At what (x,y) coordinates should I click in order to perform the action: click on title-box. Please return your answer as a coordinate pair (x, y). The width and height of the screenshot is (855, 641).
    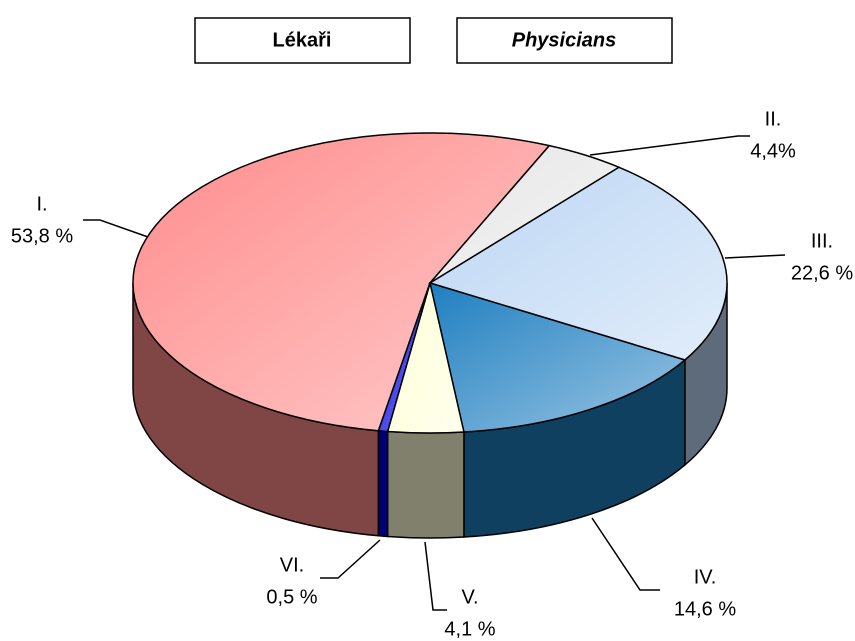
    Looking at the image, I should click on (302, 40).